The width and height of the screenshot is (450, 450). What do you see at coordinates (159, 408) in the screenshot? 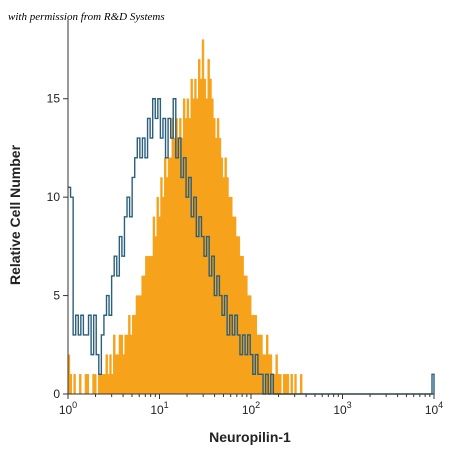
I see `x-tick-label: 10¹` at bounding box center [159, 408].